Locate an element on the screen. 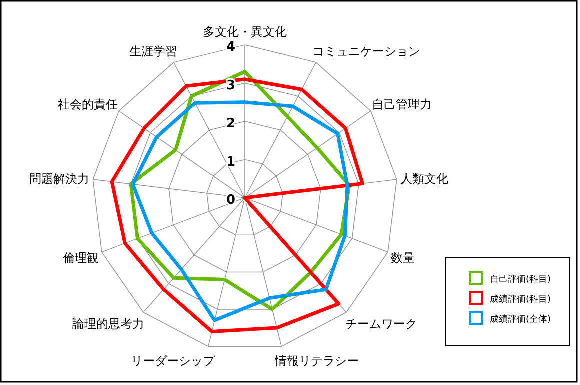 The image size is (580, 385). spoke-label: 情報リテラシー is located at coordinates (316, 361).